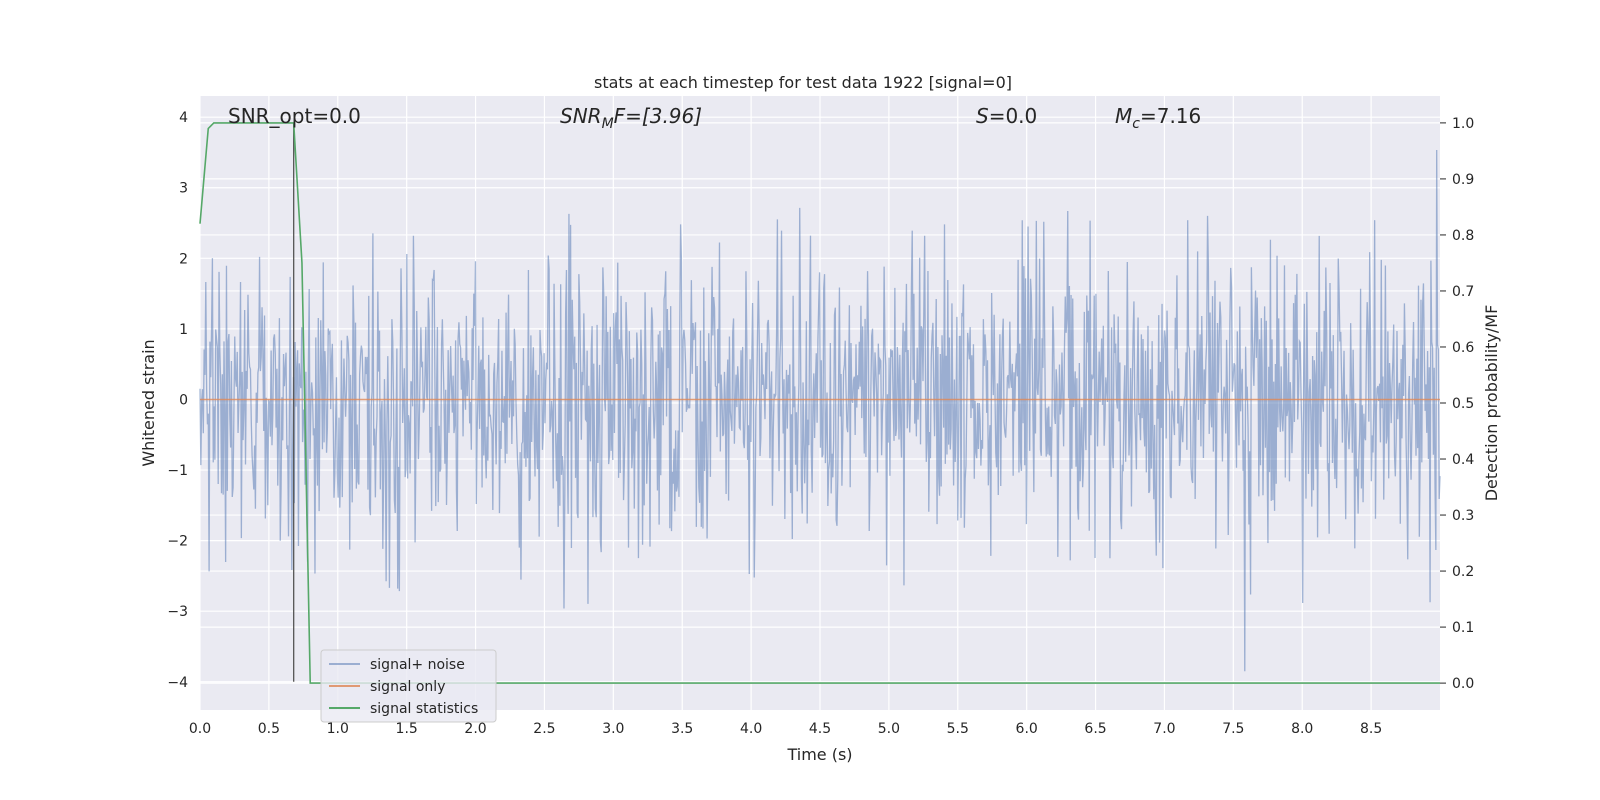  Describe the element at coordinates (177, 471) in the screenshot. I see `y-tick-label: −1` at that location.